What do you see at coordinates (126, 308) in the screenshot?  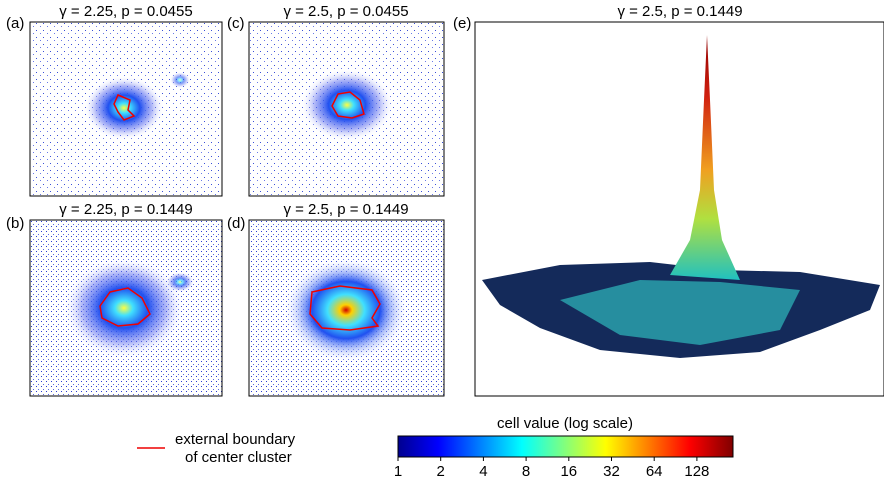 I see `panel-b` at bounding box center [126, 308].